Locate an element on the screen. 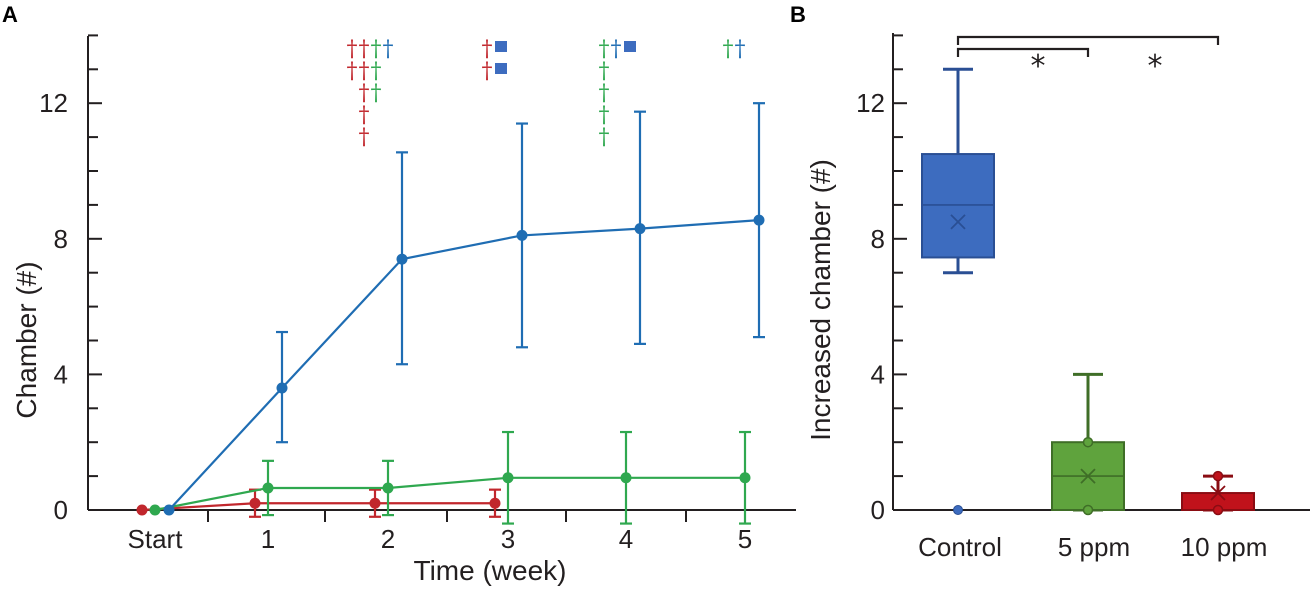  chart-b-x-tick-label: 5 ppm is located at coordinates (1094, 547).